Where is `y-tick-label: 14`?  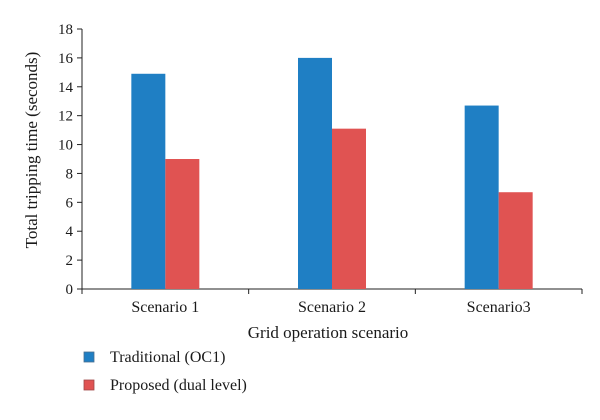 y-tick-label: 14 is located at coordinates (66, 88).